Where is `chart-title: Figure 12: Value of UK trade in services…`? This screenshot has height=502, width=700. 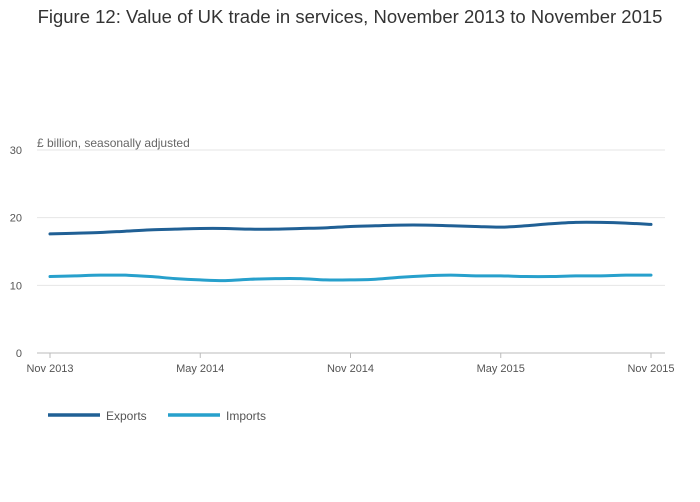 chart-title: Figure 12: Value of UK trade in services… is located at coordinates (350, 16).